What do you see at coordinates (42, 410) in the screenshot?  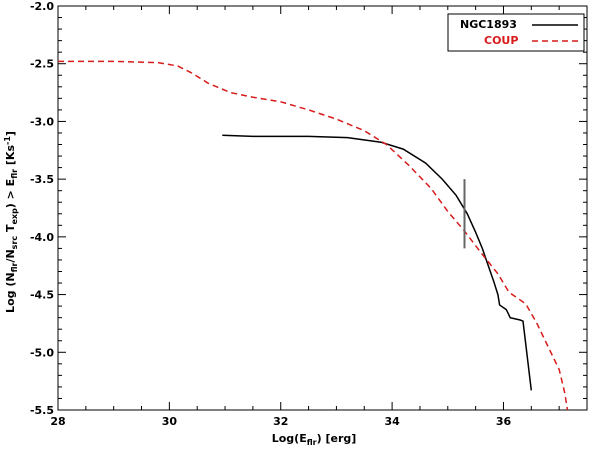 I see `y-tick-label: -5.5` at bounding box center [42, 410].